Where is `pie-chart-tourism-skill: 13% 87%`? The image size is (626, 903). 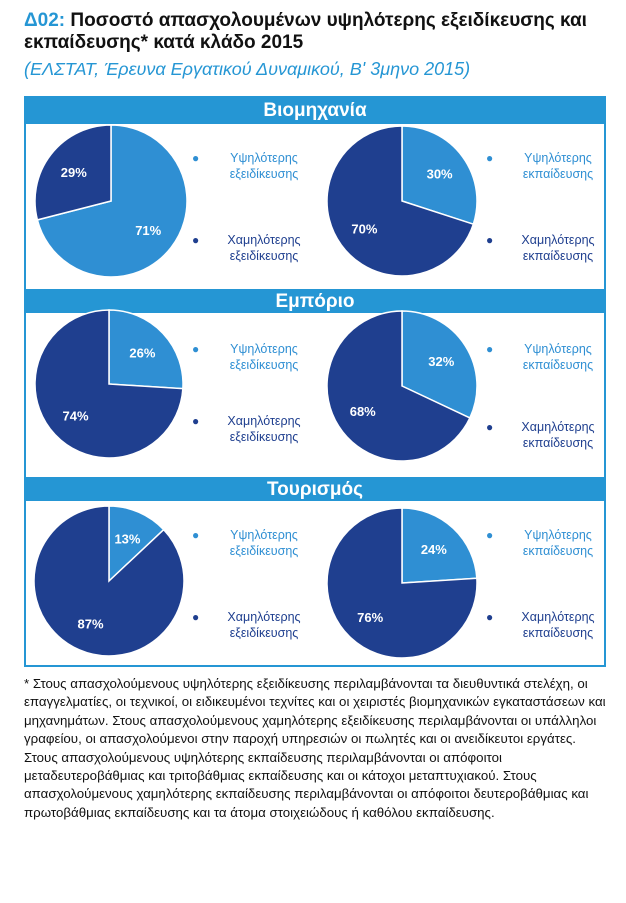
pie-chart-tourism-skill: 13% 87% is located at coordinates (109, 581).